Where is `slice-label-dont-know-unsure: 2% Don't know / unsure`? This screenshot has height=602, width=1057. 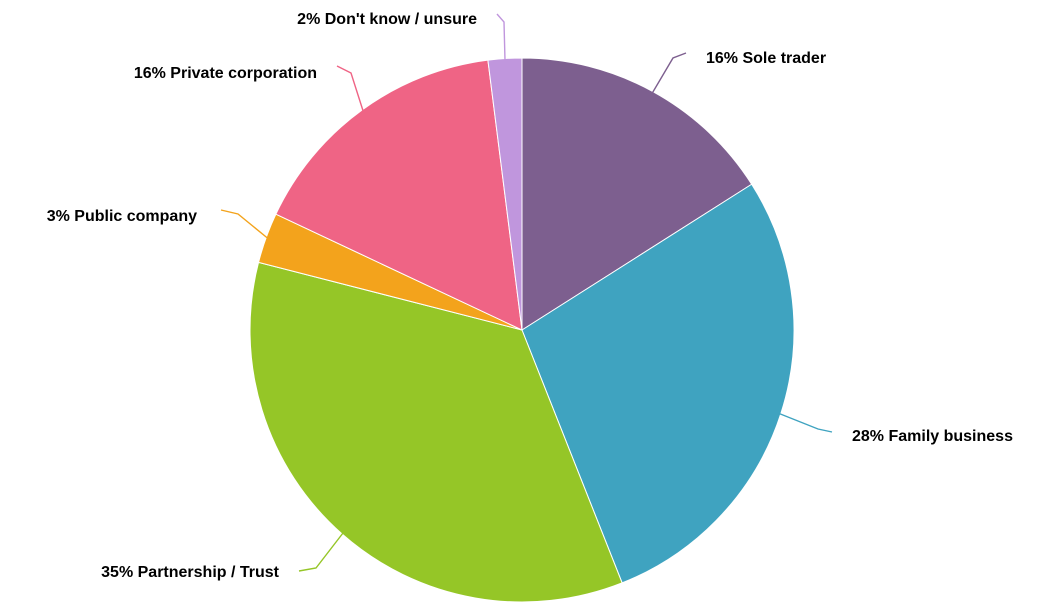
slice-label-dont-know-unsure: 2% Don't know / unsure is located at coordinates (387, 19).